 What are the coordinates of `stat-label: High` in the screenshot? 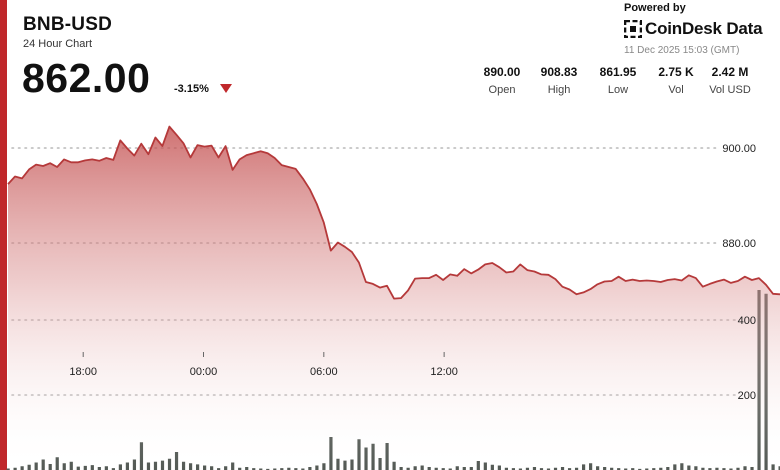 It's located at (559, 90).